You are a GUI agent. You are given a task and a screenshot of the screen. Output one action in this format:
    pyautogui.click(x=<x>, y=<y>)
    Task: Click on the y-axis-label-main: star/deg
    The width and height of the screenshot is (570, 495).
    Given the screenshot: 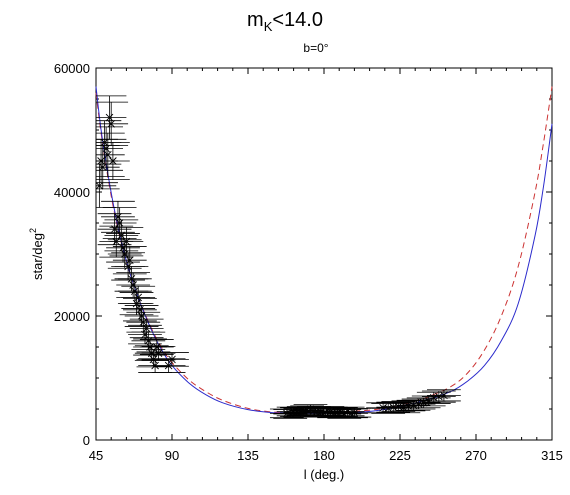 What is the action you would take?
    pyautogui.click(x=37, y=256)
    